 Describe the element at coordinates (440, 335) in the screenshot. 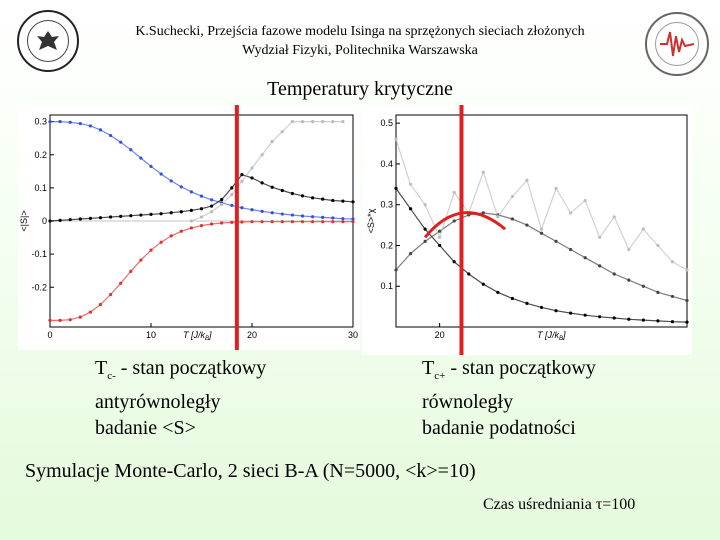

I see `x-tick-label: 20` at that location.